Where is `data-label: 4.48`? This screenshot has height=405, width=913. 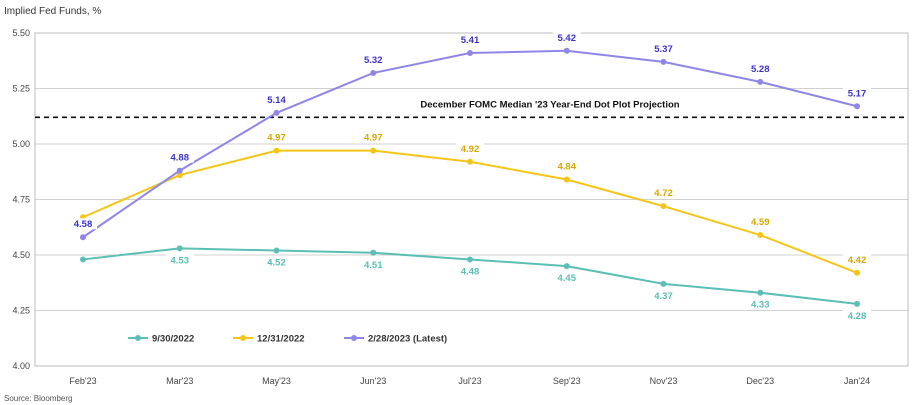
data-label: 4.48 is located at coordinates (470, 271).